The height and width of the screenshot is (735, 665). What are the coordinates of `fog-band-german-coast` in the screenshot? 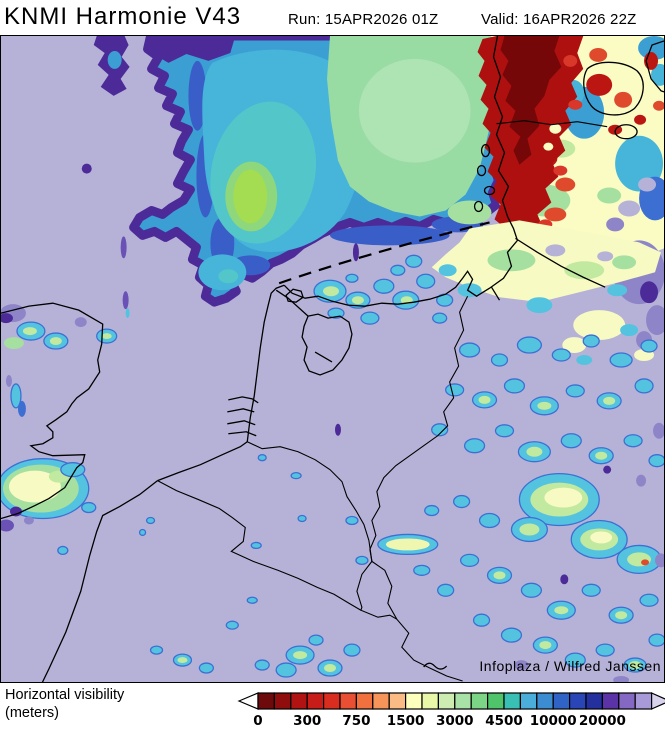 It's located at (546, 292).